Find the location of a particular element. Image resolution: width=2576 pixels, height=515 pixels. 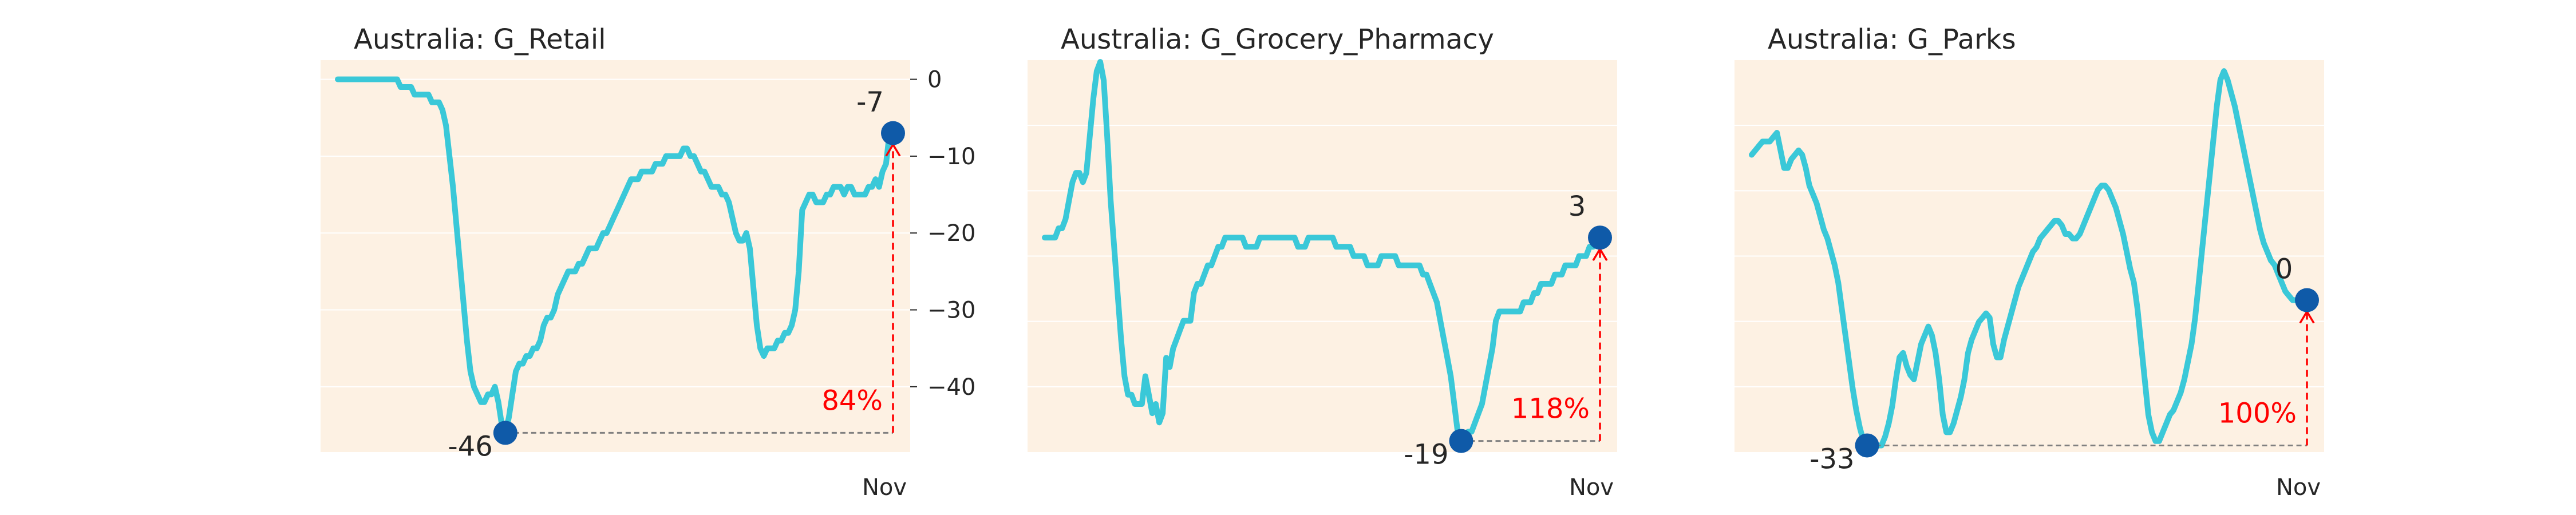

min-value-label: -19 is located at coordinates (1426, 455).